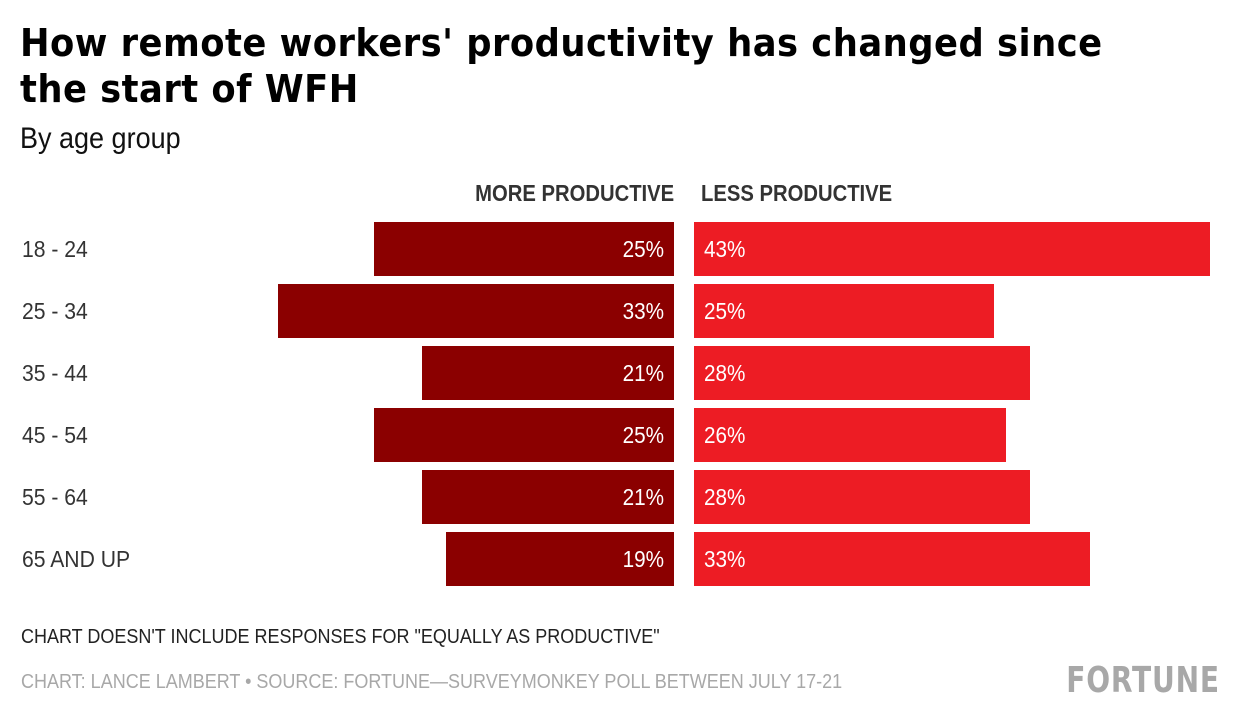  What do you see at coordinates (55, 497) in the screenshot?
I see `category-label: 55 - 64` at bounding box center [55, 497].